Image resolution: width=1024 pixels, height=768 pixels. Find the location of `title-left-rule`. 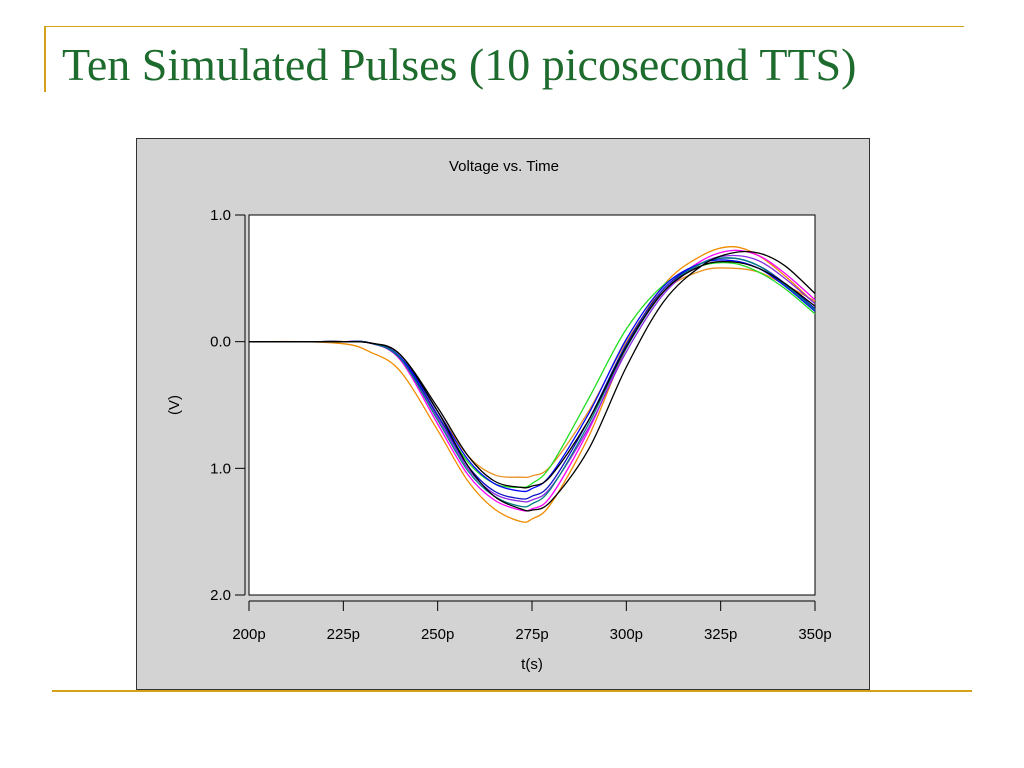

title-left-rule is located at coordinates (45, 59).